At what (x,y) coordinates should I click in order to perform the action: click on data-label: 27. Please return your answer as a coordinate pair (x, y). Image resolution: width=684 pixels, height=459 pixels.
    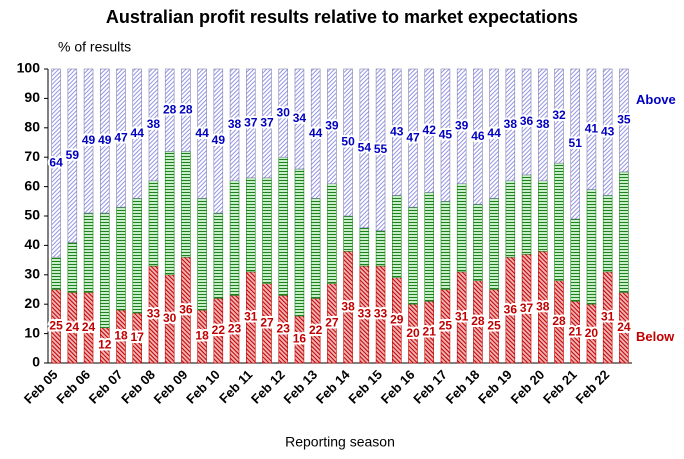
    Looking at the image, I should click on (332, 322).